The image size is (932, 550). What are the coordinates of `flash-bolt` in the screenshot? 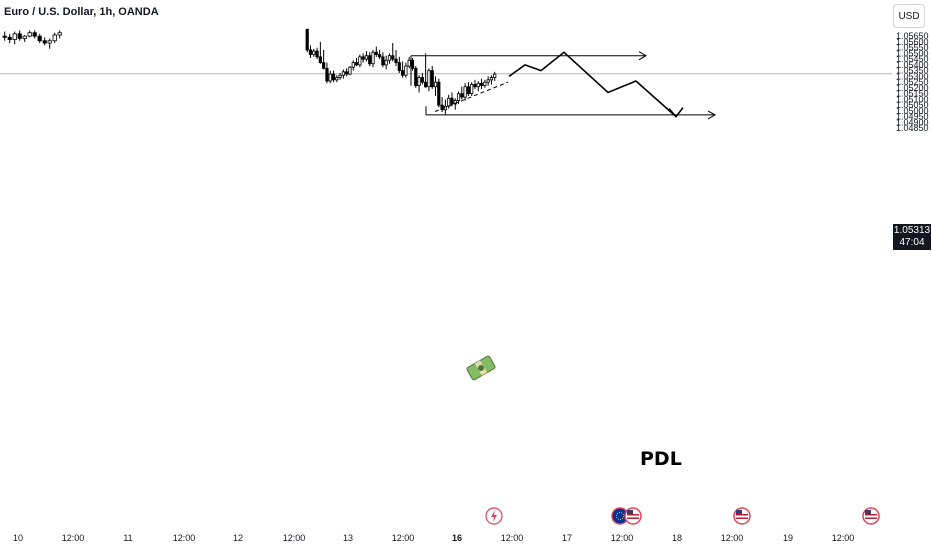 It's located at (494, 516).